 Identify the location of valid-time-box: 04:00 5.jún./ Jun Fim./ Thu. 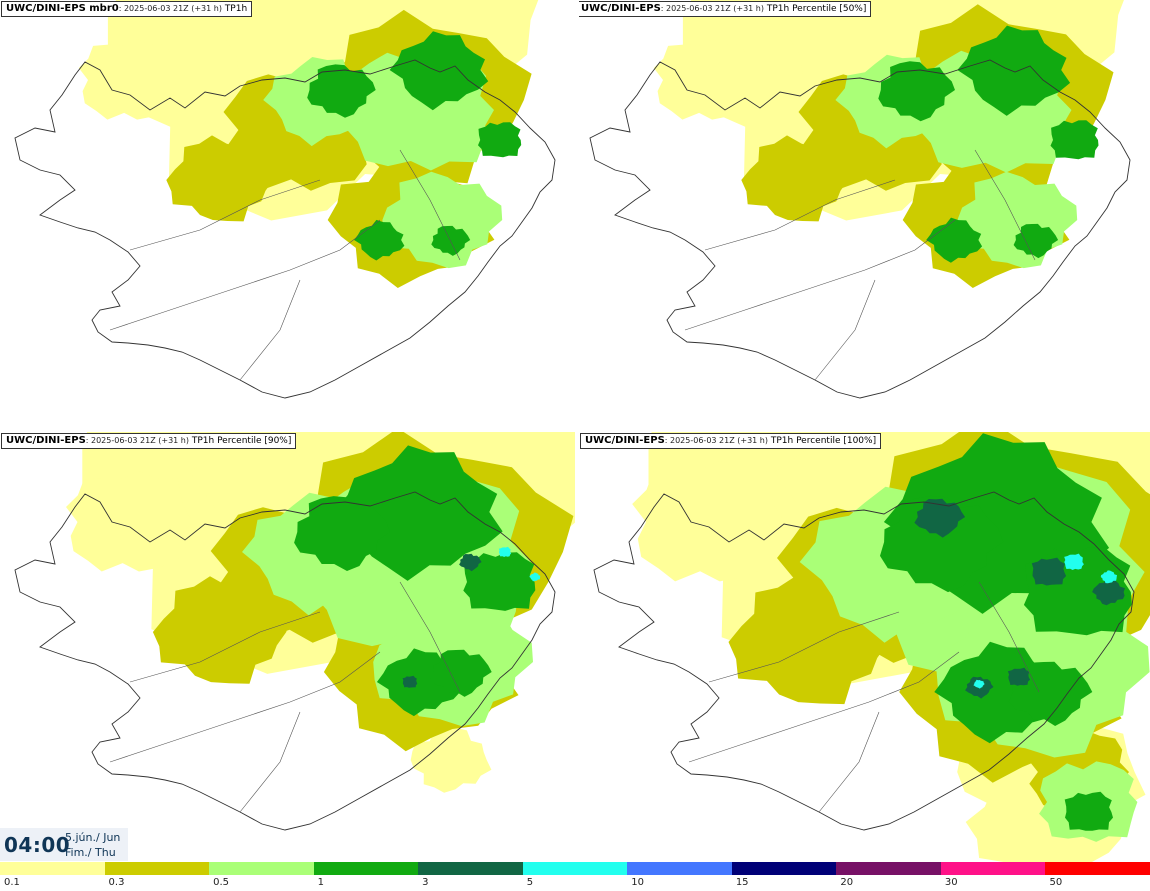
(64, 844).